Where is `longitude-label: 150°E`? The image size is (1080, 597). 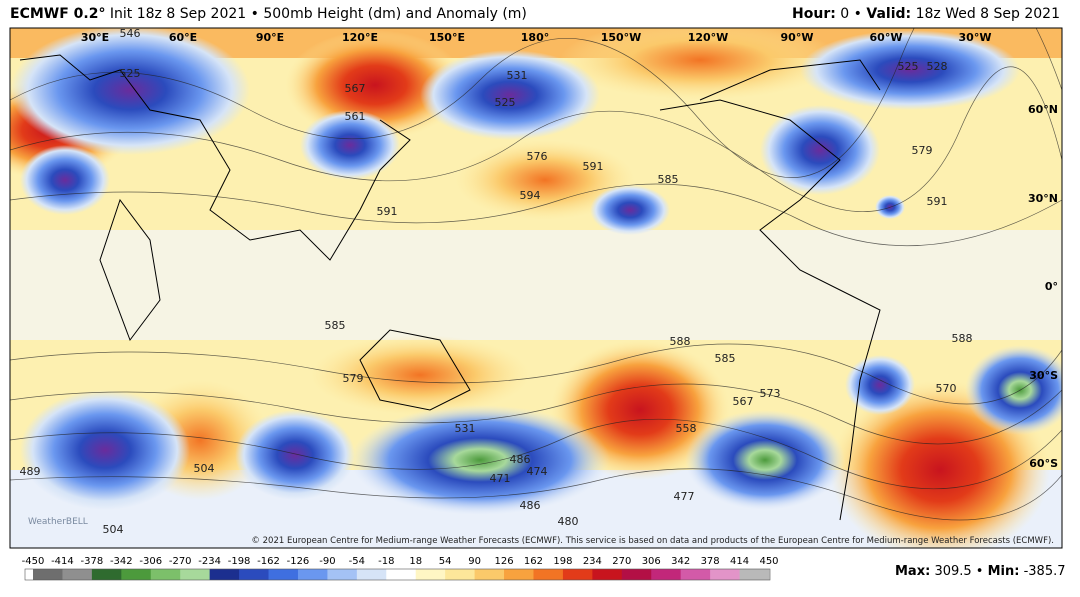 longitude-label: 150°E is located at coordinates (447, 37).